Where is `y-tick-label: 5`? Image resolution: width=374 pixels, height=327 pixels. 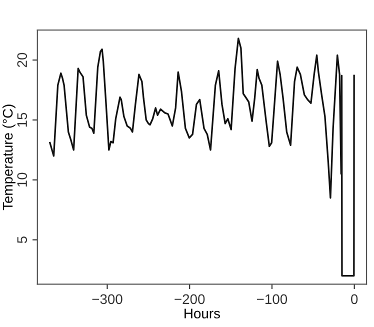
y-tick-label: 5 is located at coordinates (22, 240).